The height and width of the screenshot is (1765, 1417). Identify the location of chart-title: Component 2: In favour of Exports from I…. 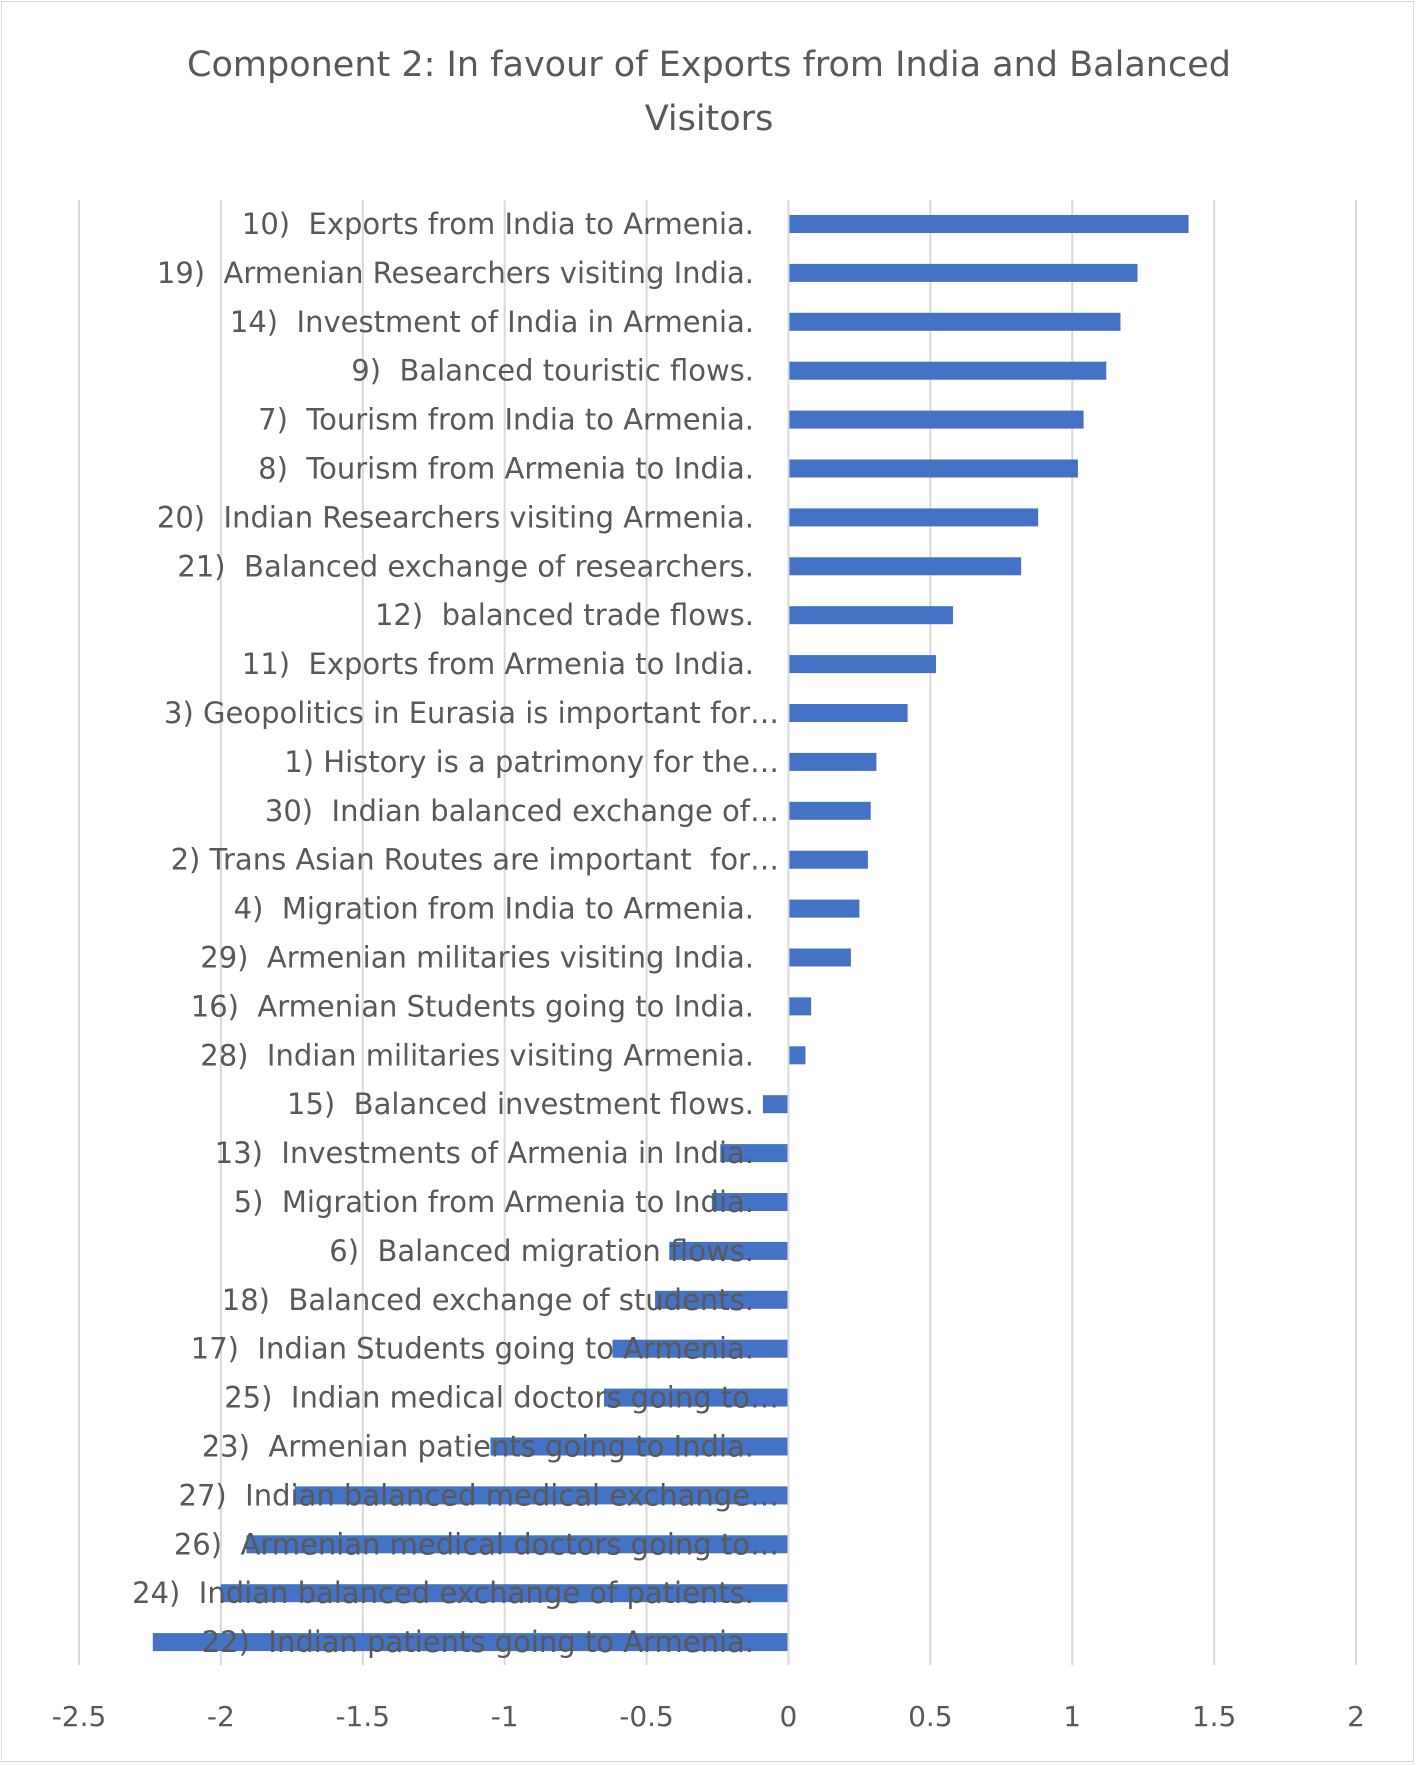
(709, 92).